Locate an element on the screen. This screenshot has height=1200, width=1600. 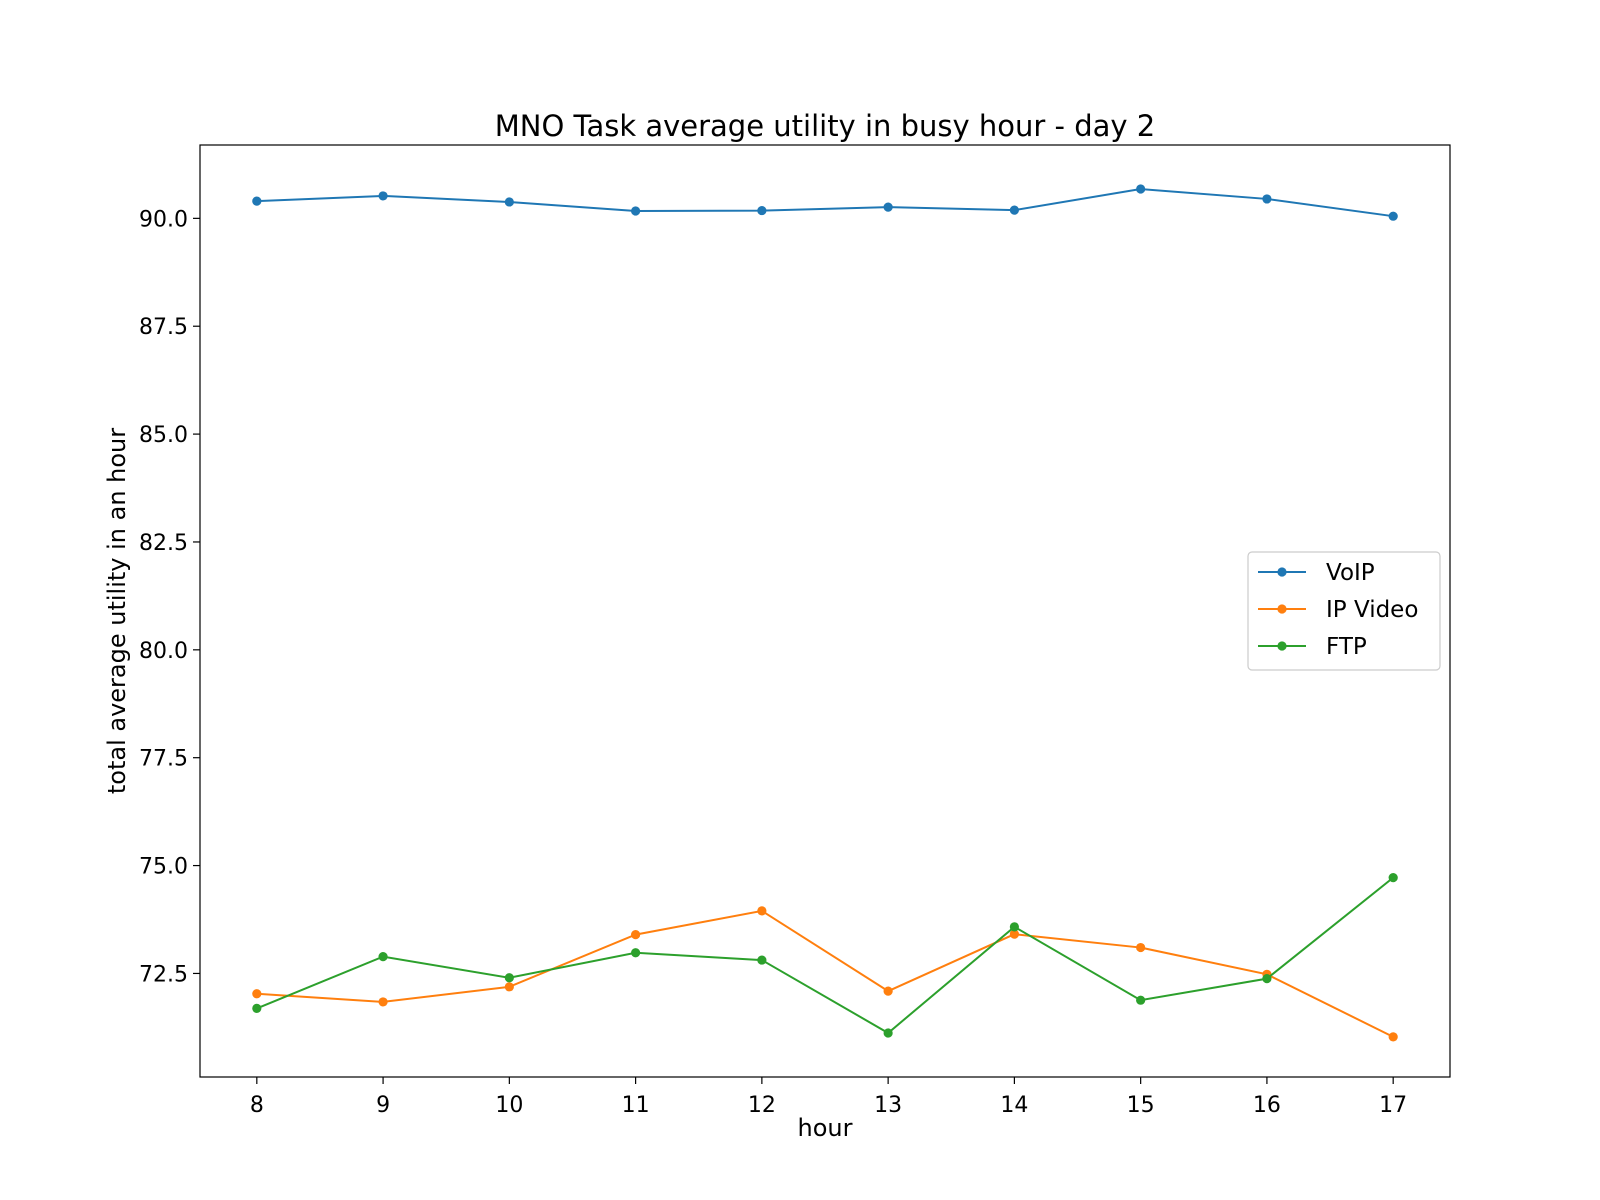
y-tick-label: 87.5 is located at coordinates (163, 327).